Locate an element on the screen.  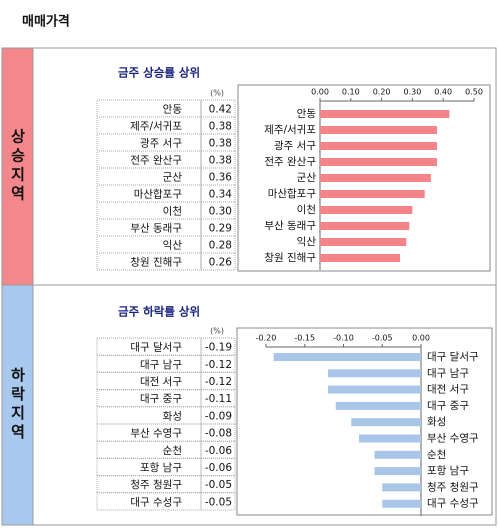
category-label: 부산 수영구 is located at coordinates (453, 439).